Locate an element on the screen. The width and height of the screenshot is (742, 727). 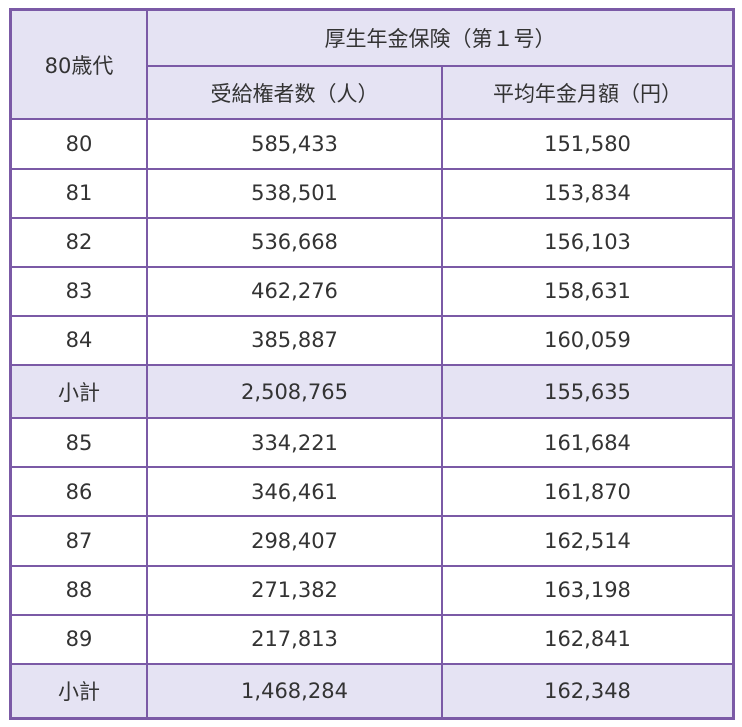
header-avg-monthly: 平均年金月額（円） is located at coordinates (586, 93).